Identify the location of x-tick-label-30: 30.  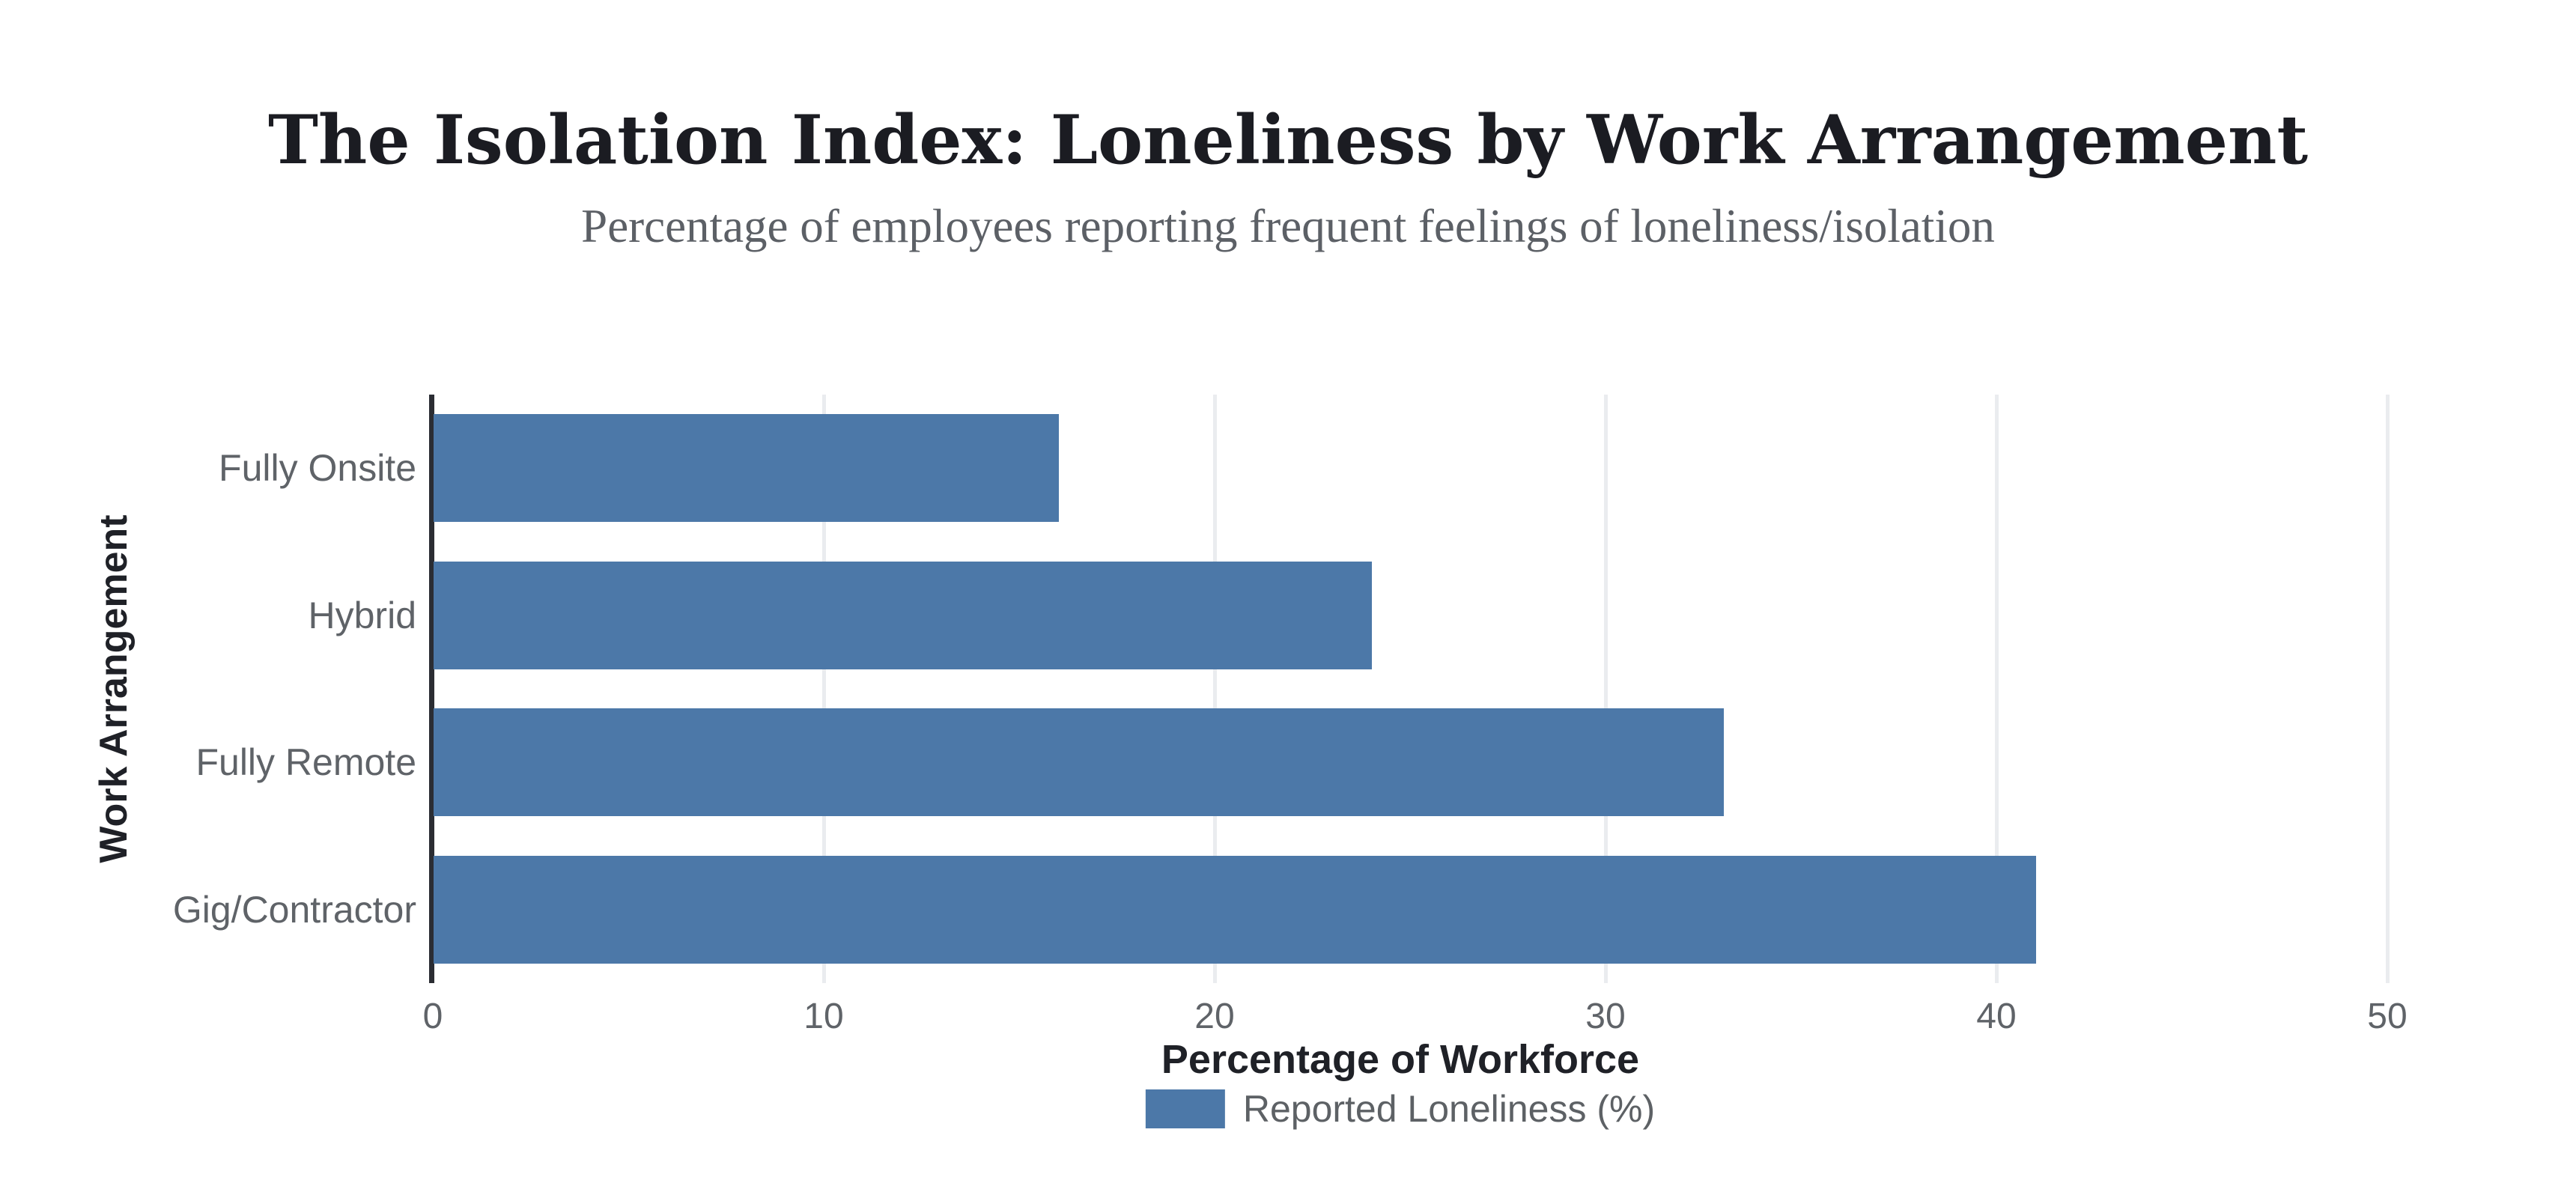
(1605, 1016).